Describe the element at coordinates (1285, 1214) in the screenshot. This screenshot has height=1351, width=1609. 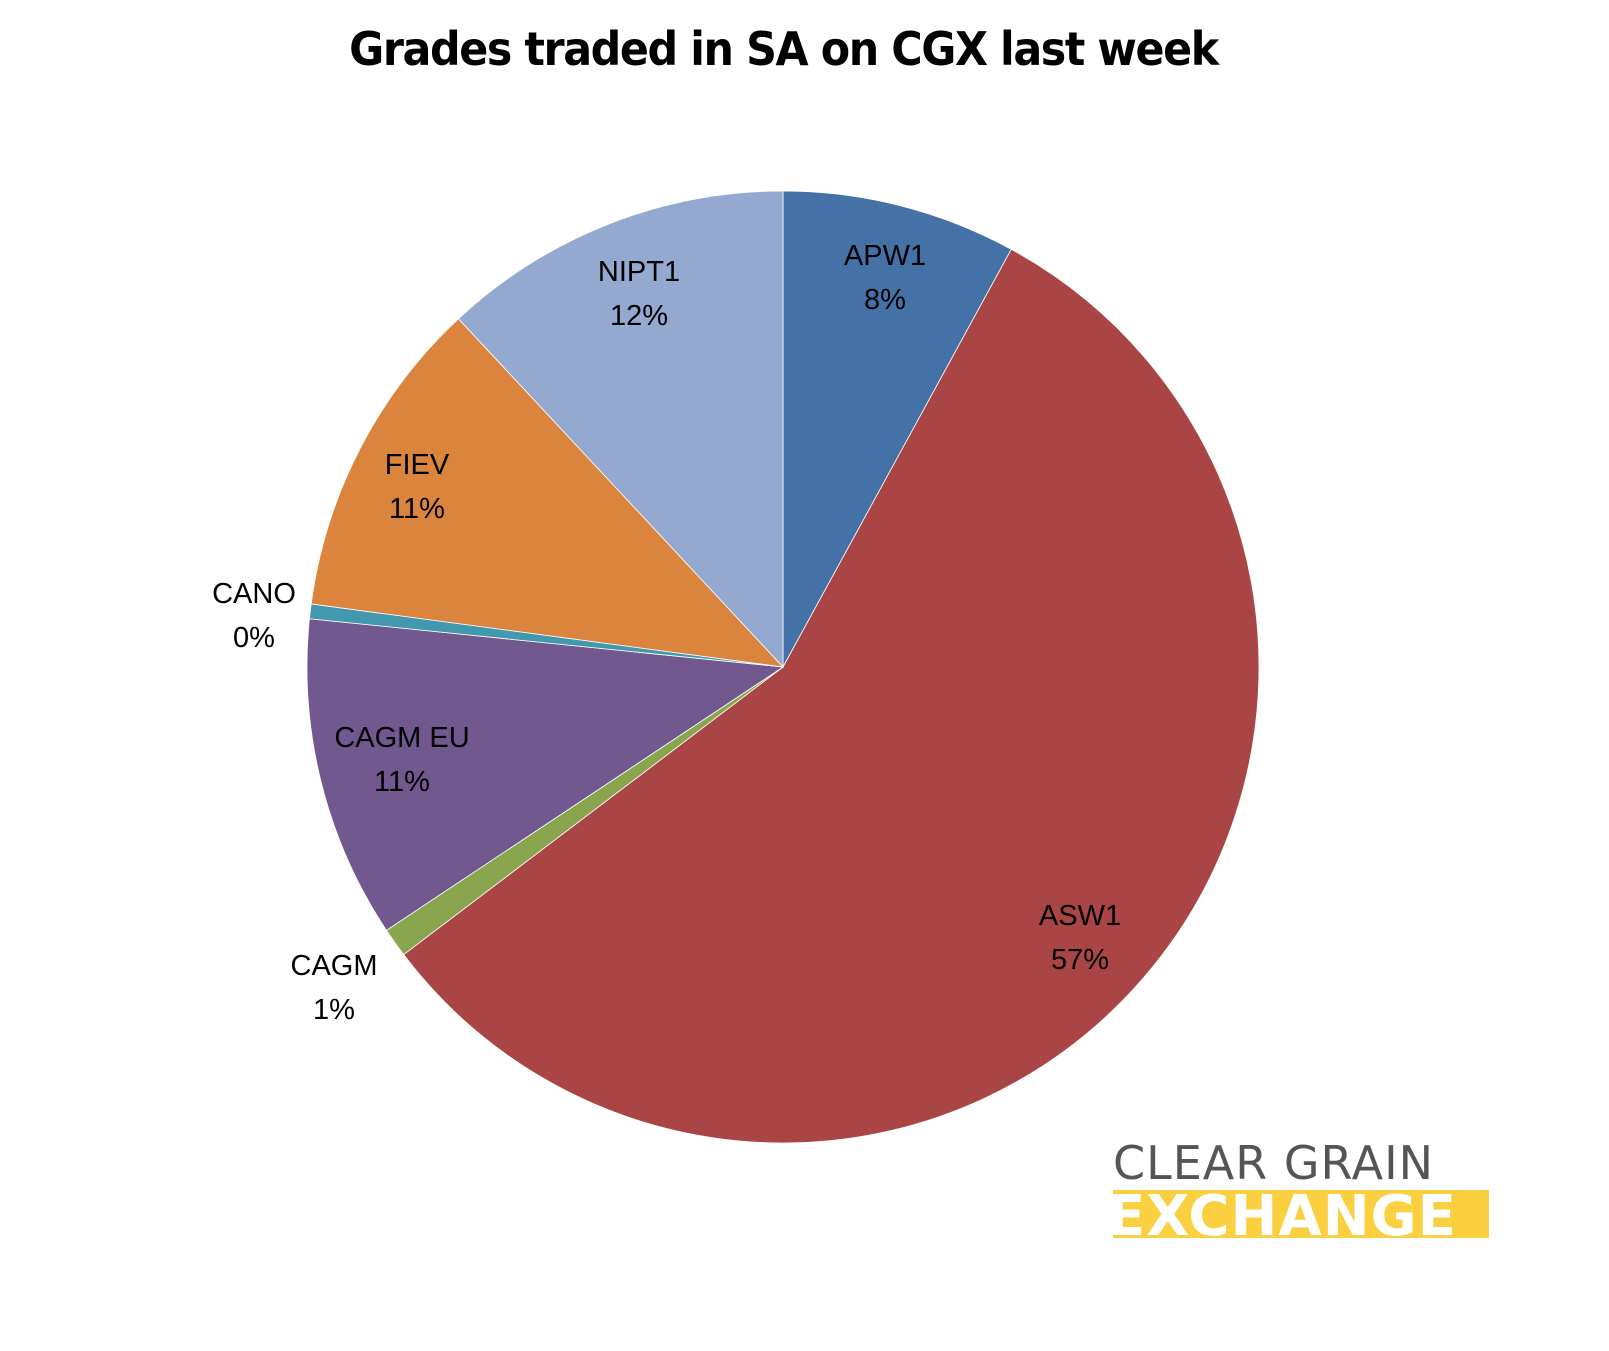
I see `logo-line2: EXCHANGE` at that location.